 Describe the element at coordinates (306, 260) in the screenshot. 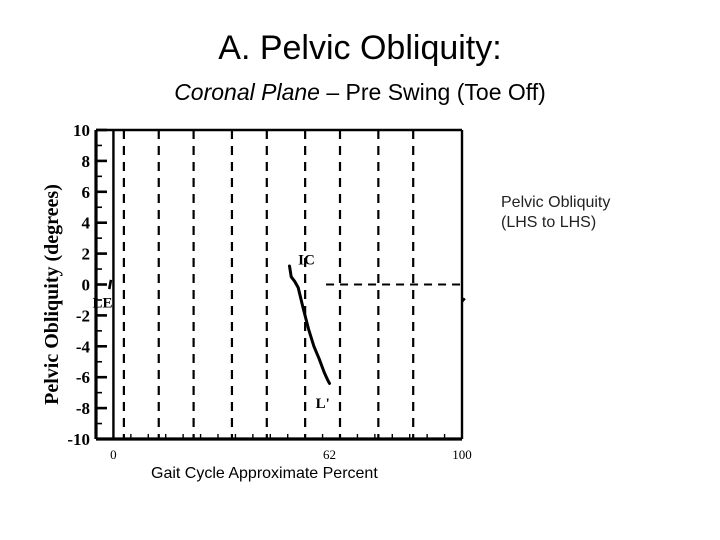

I see `annotation-1: IC` at that location.